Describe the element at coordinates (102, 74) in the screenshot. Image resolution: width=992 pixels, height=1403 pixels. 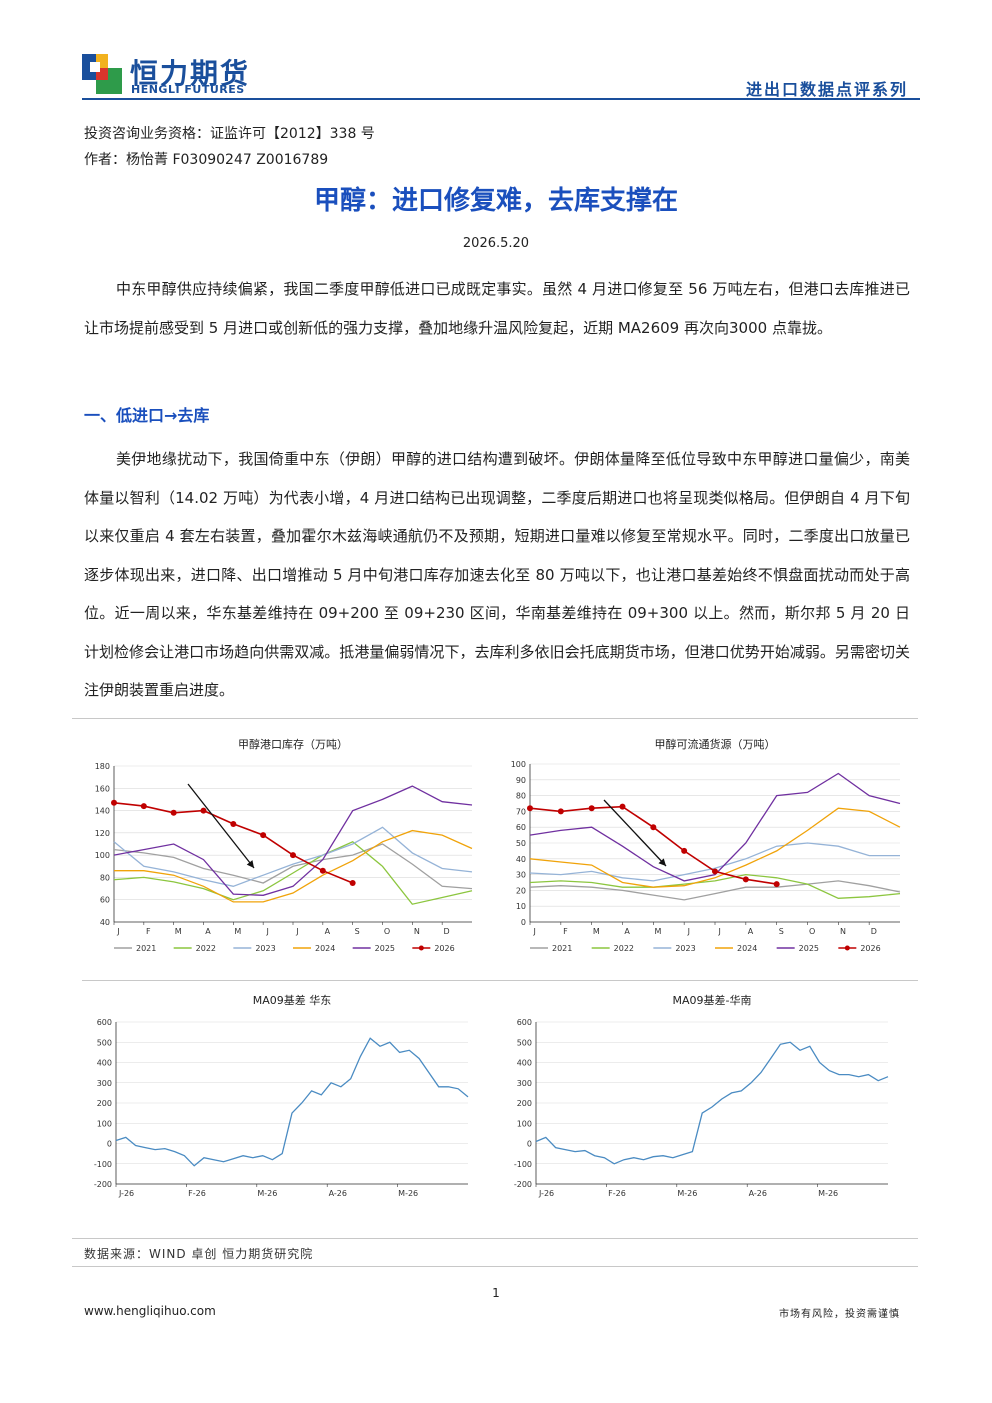
I see `company-logo` at that location.